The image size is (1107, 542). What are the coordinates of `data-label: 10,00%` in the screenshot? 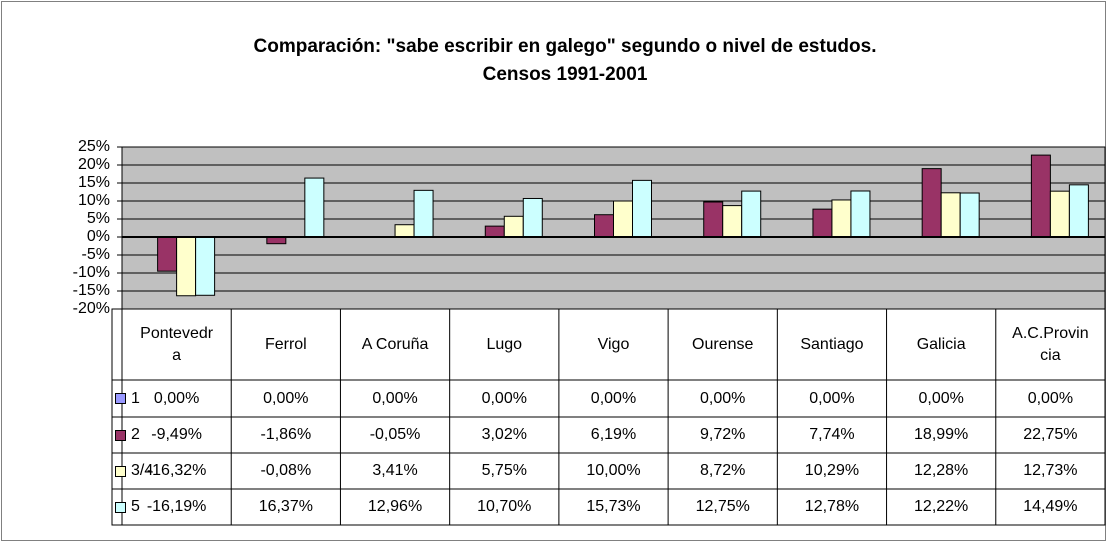 It's located at (613, 471).